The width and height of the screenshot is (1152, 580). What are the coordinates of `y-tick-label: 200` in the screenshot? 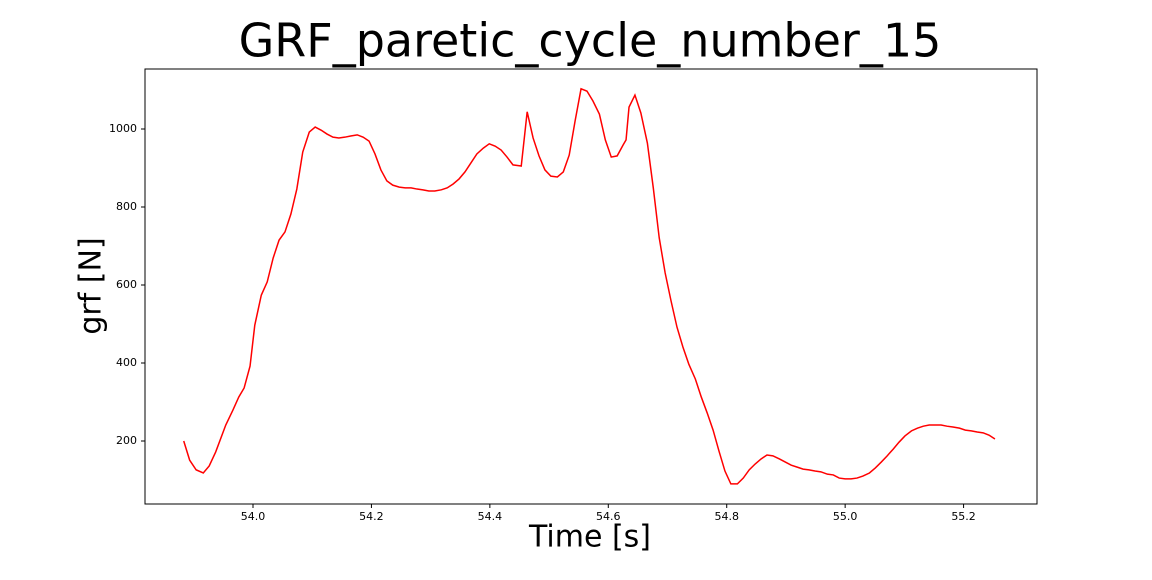 It's located at (126, 440).